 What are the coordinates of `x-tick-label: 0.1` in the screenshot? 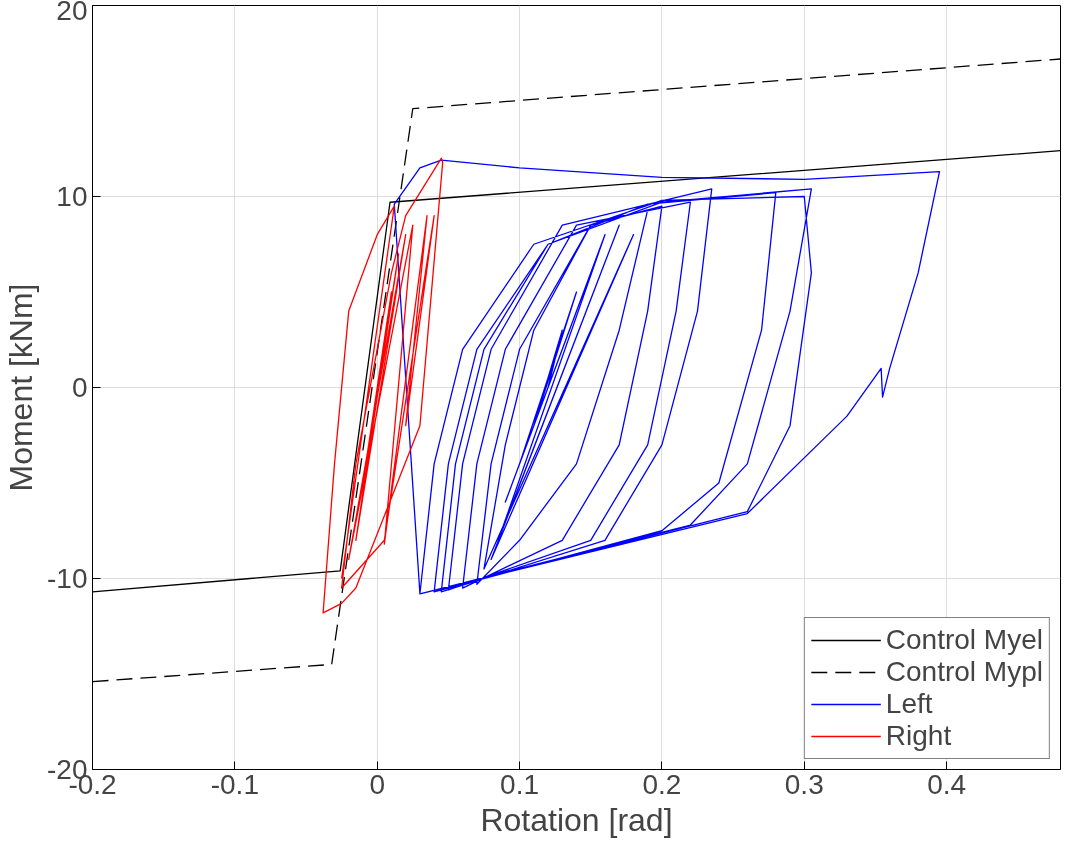 It's located at (520, 784).